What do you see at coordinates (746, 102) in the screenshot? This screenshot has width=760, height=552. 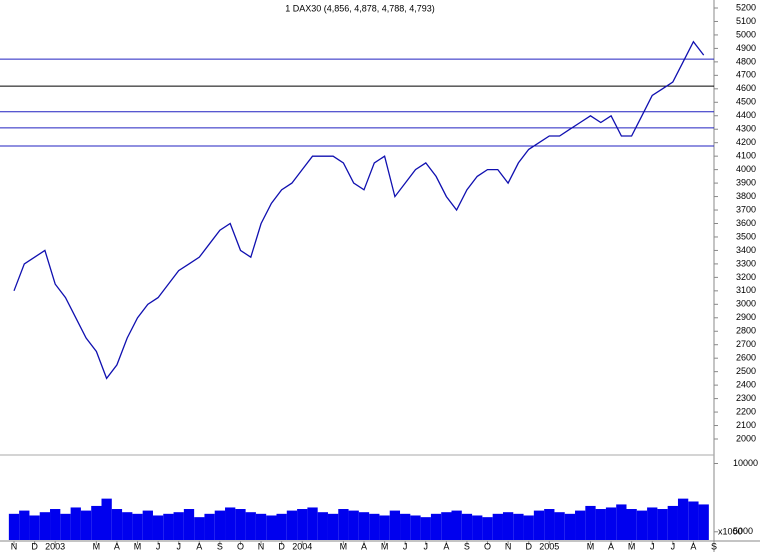 I see `y-tick-label: 4500` at bounding box center [746, 102].